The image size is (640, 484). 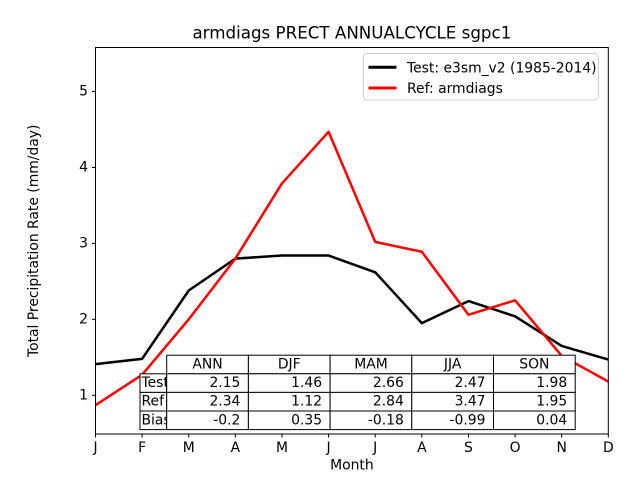 What do you see at coordinates (534, 365) in the screenshot?
I see `table-header-label: SON` at bounding box center [534, 365].